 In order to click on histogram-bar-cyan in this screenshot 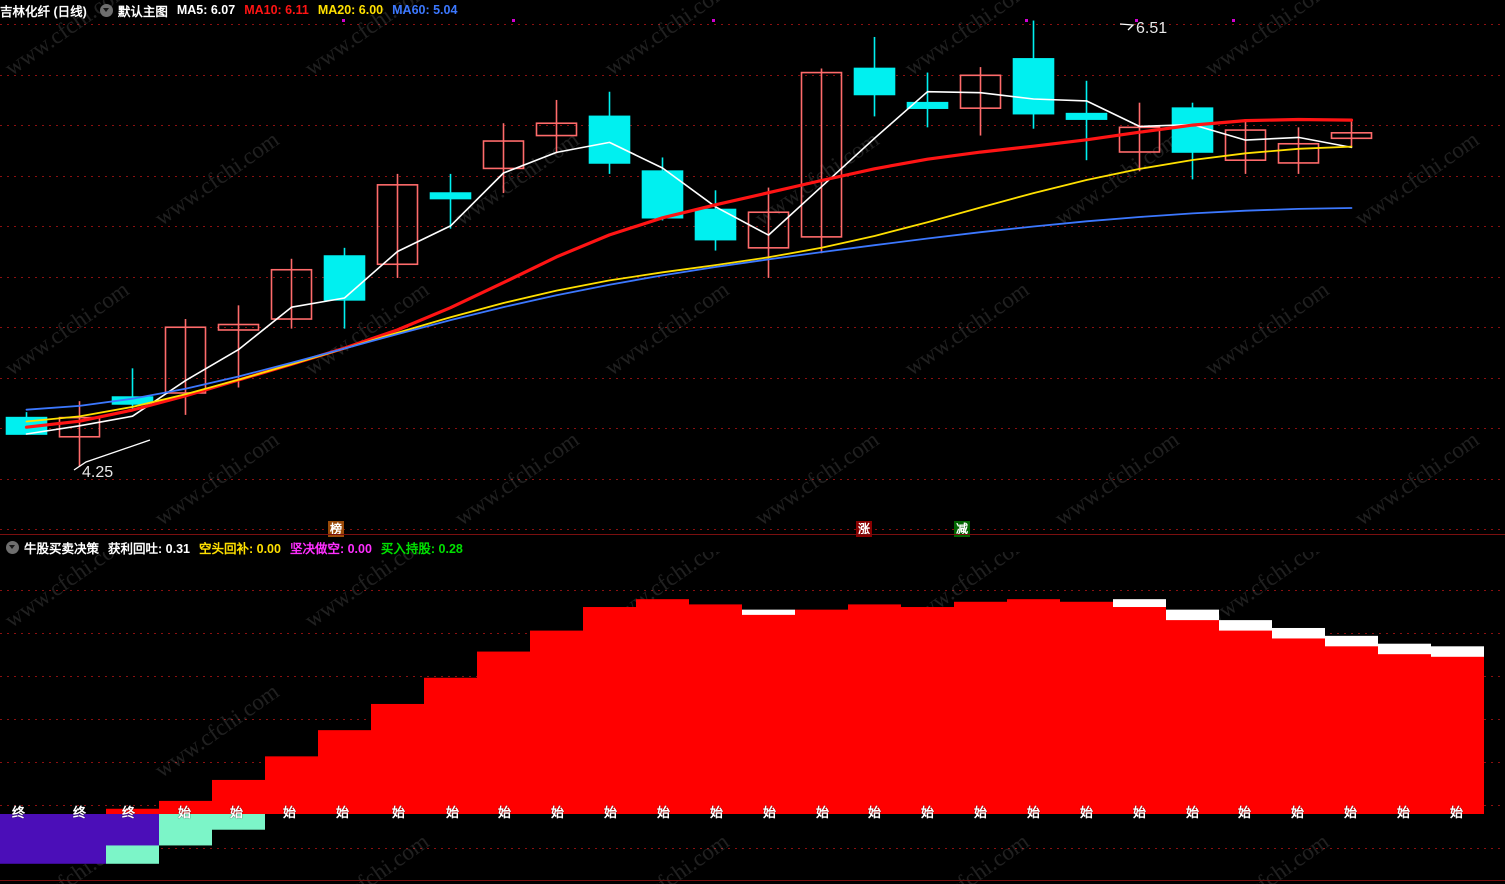, I will do `click(185, 830)`.